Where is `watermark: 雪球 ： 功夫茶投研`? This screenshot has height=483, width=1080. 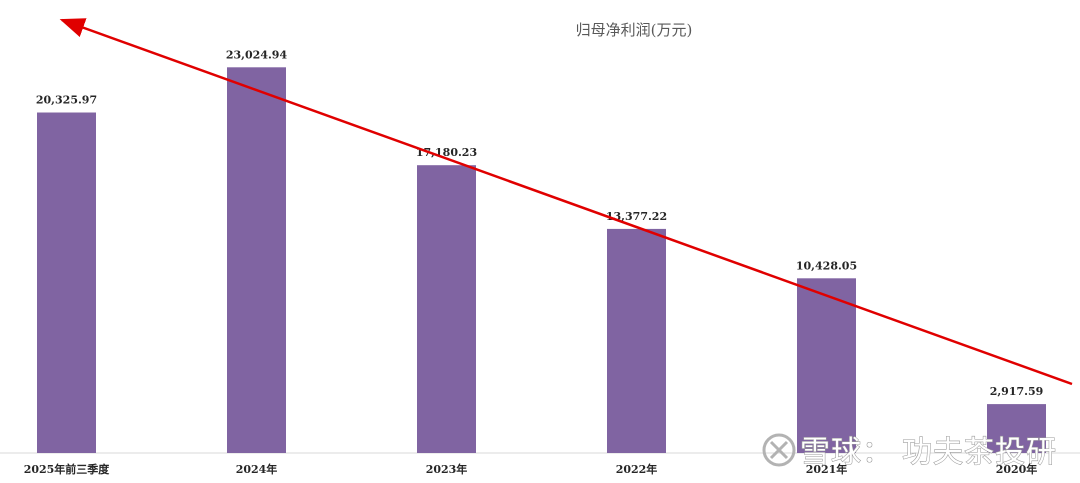 watermark: 雪球 ： 功夫茶投研 is located at coordinates (909, 452).